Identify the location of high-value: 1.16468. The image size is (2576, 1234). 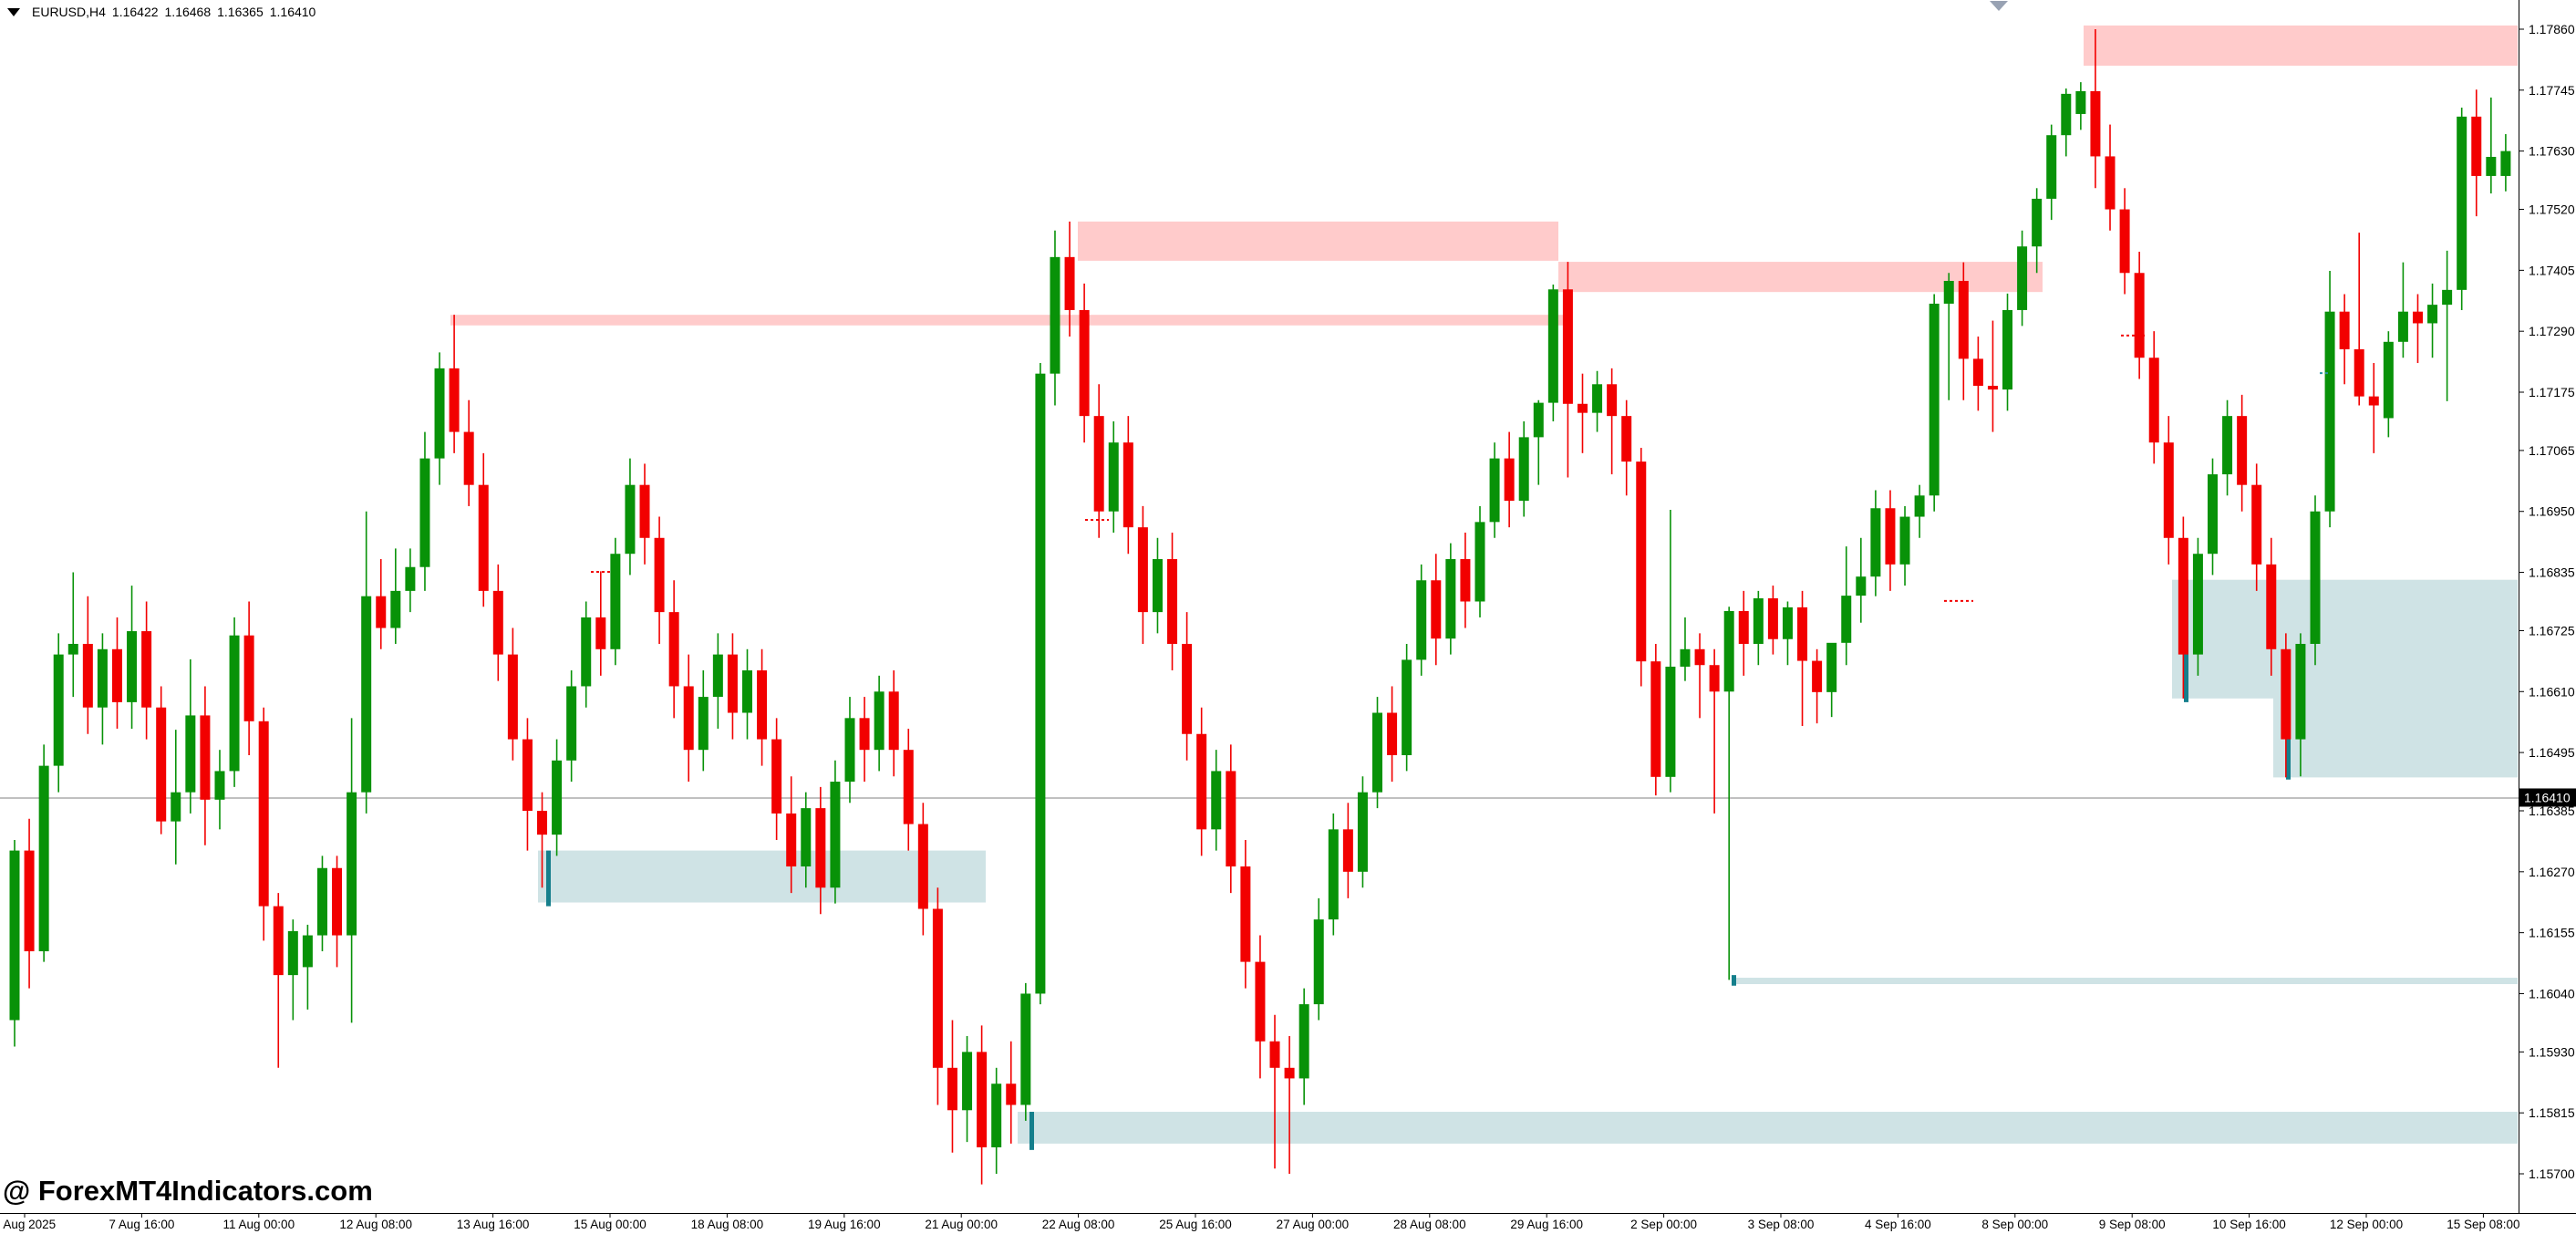
(188, 12).